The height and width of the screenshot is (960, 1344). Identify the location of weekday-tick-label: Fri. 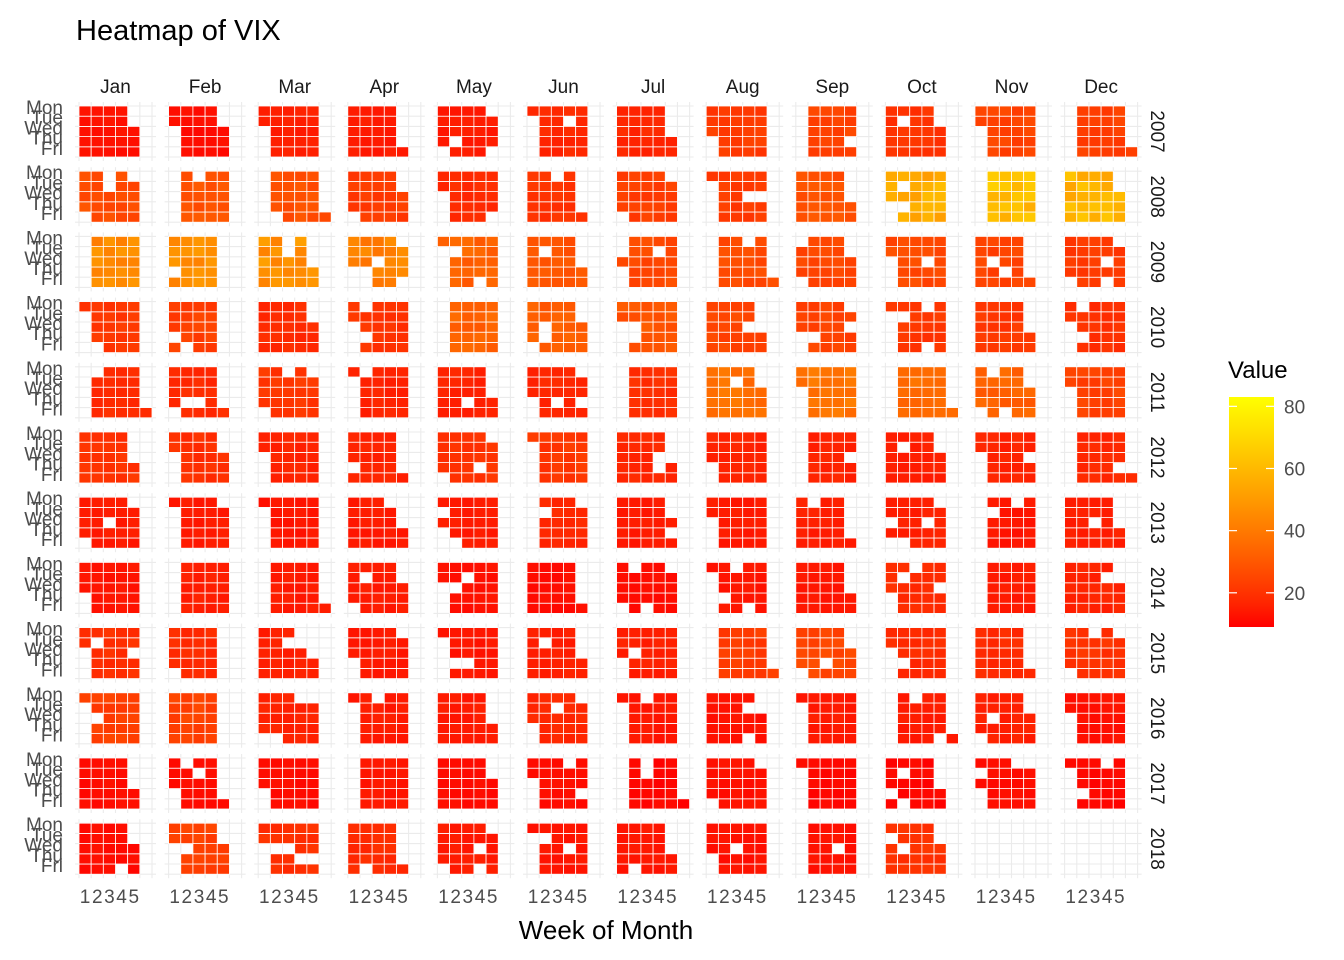
(52, 801).